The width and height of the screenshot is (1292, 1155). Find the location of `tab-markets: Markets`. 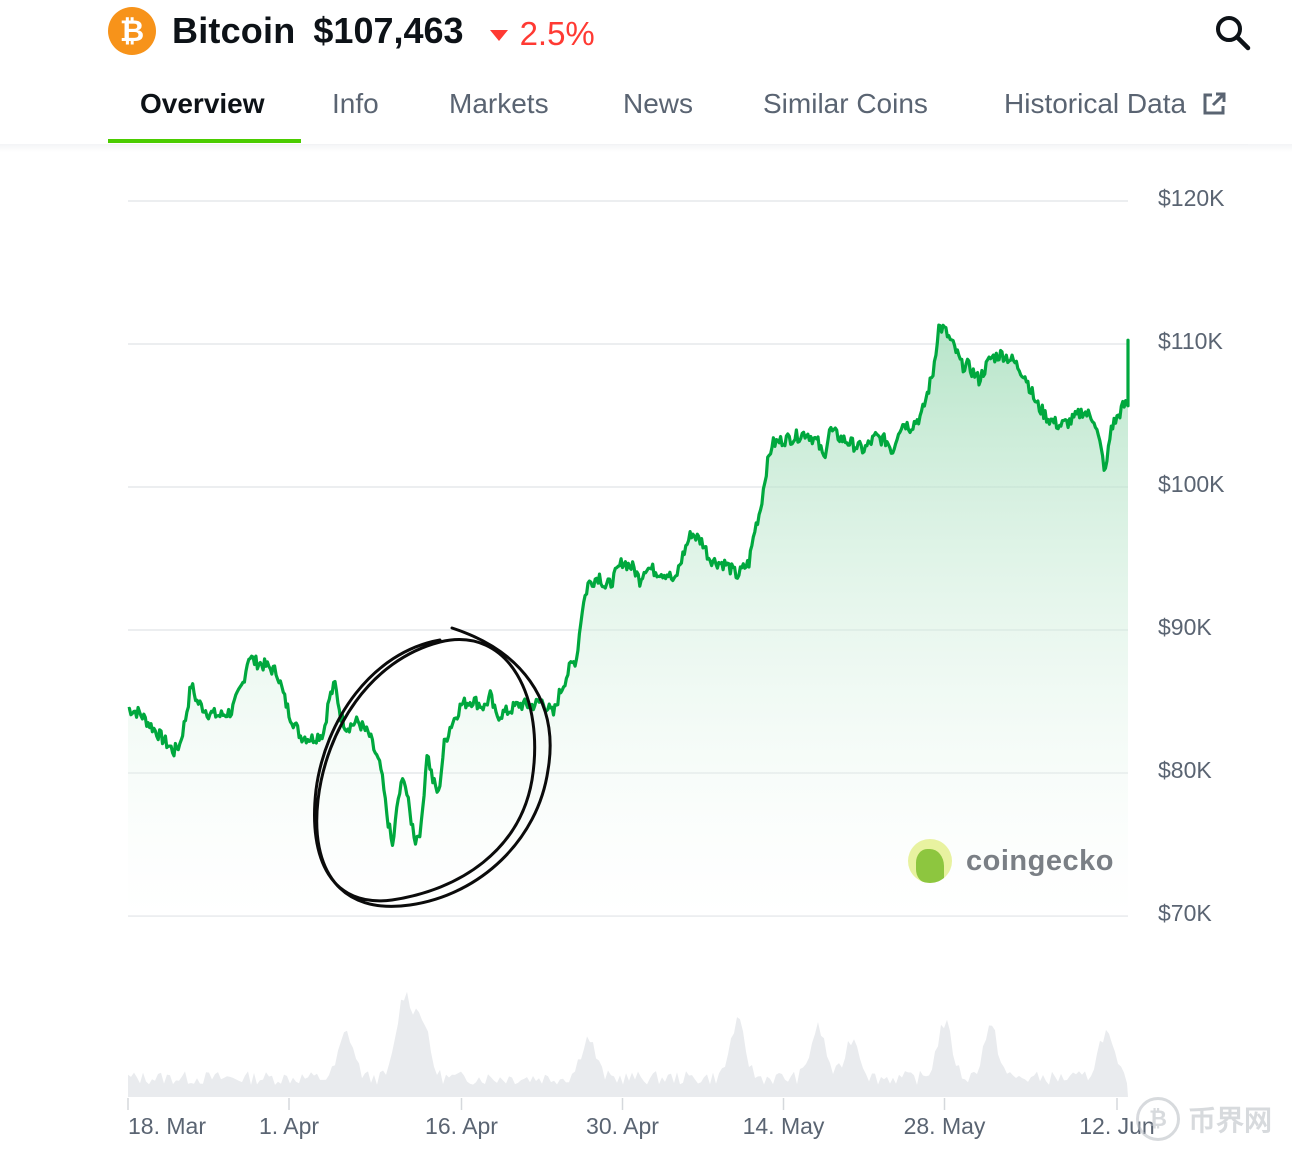

tab-markets: Markets is located at coordinates (499, 104).